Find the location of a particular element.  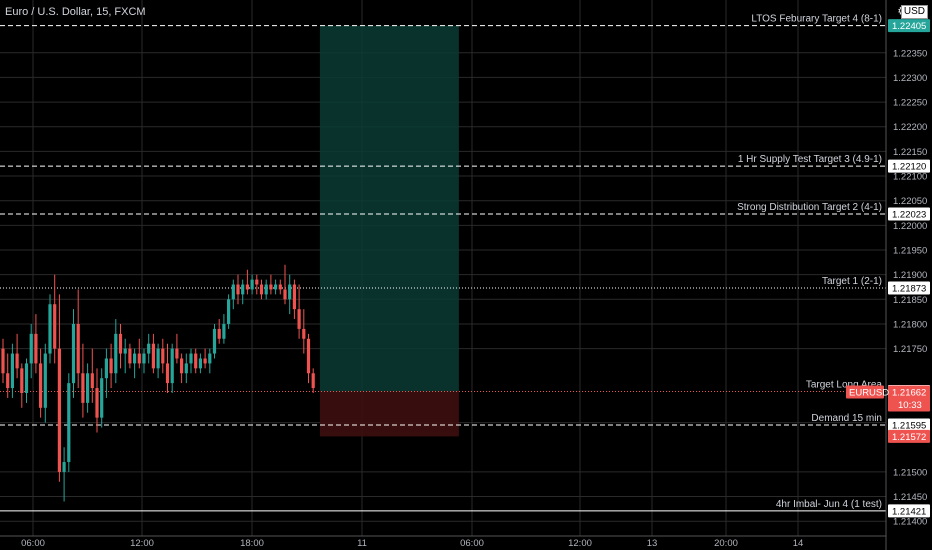

symbol-badge-bg is located at coordinates (865, 392).